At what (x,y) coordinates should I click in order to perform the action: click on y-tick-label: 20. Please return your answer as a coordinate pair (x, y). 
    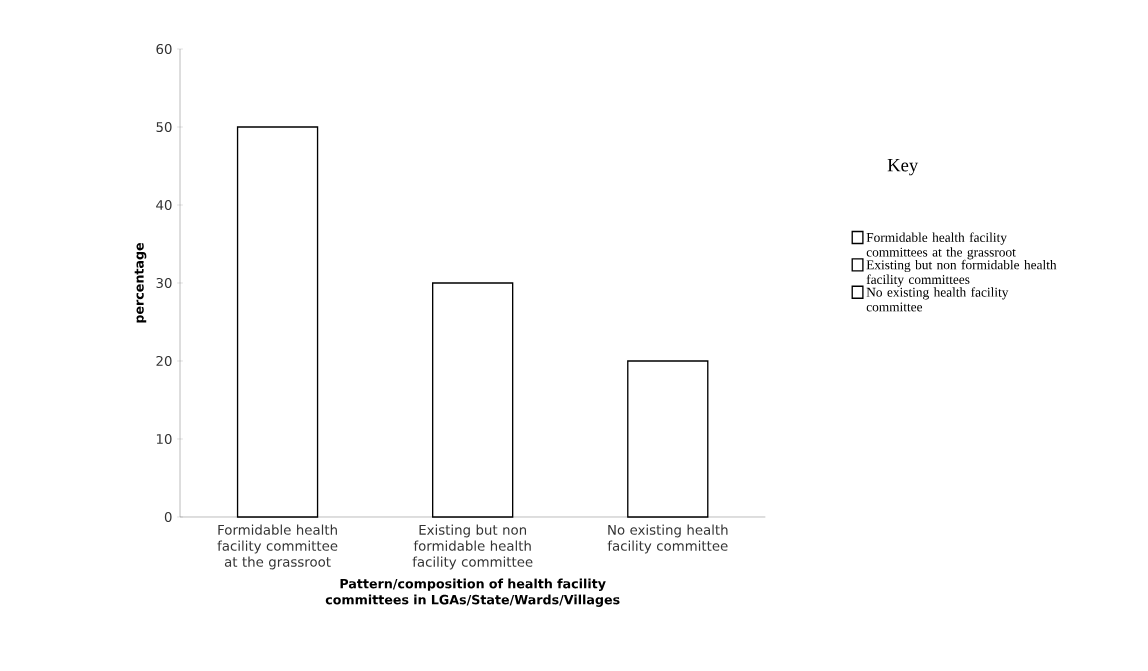
    Looking at the image, I should click on (164, 361).